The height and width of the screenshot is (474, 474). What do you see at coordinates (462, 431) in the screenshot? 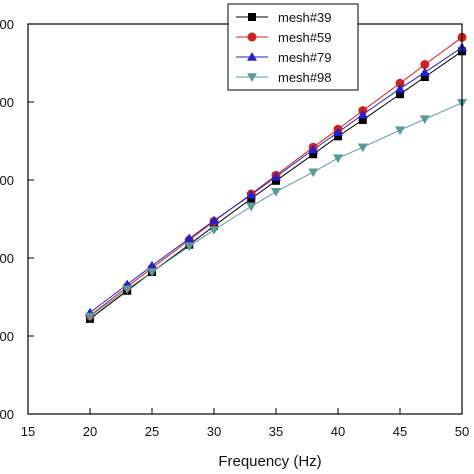
I see `x-tick-label: 50` at bounding box center [462, 431].